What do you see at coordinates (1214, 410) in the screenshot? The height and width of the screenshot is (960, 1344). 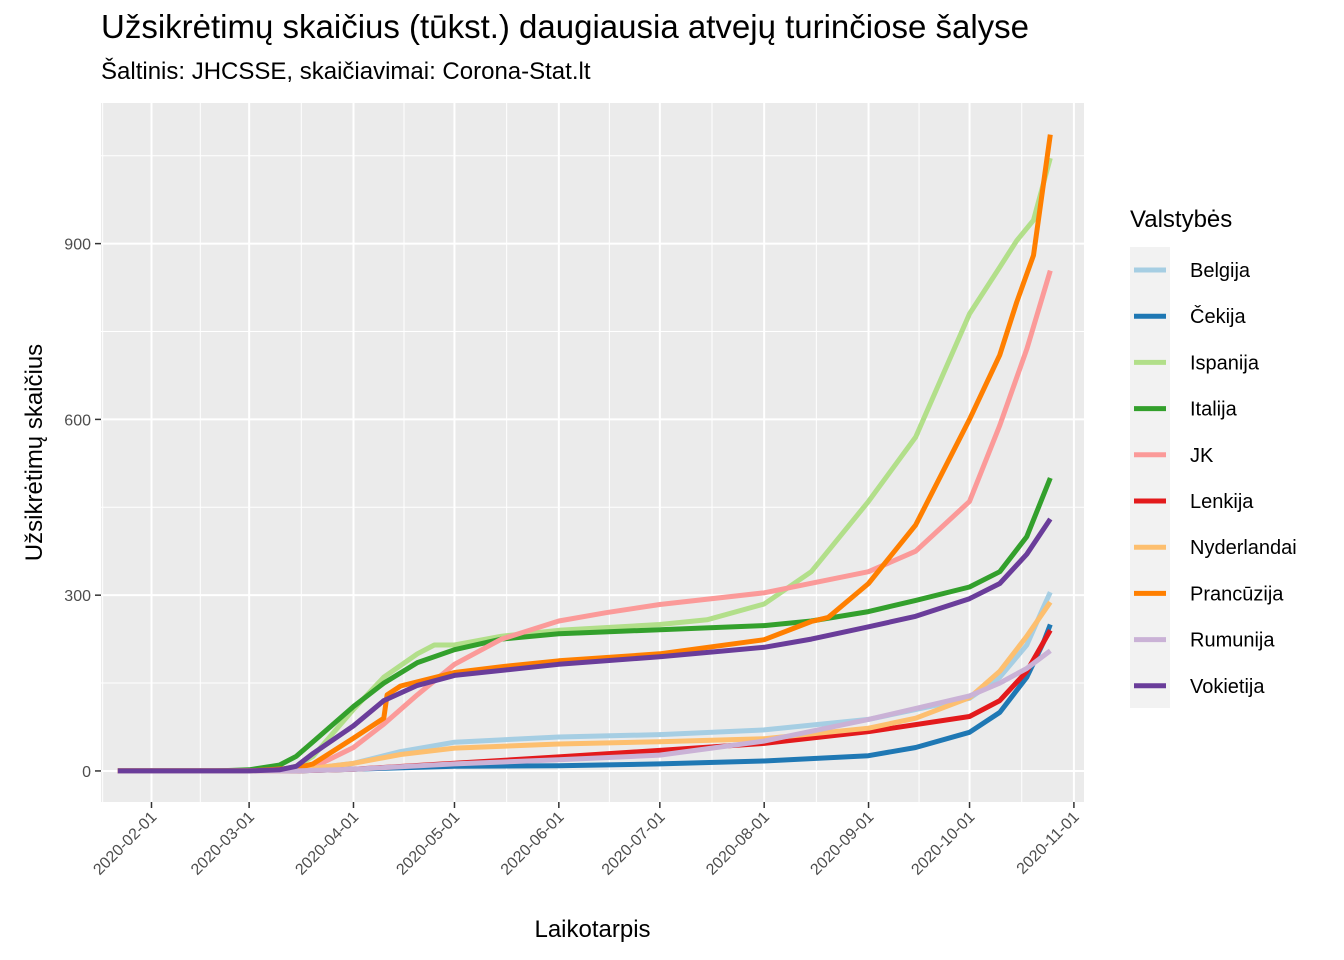 I see `legend-label-4: Italija` at bounding box center [1214, 410].